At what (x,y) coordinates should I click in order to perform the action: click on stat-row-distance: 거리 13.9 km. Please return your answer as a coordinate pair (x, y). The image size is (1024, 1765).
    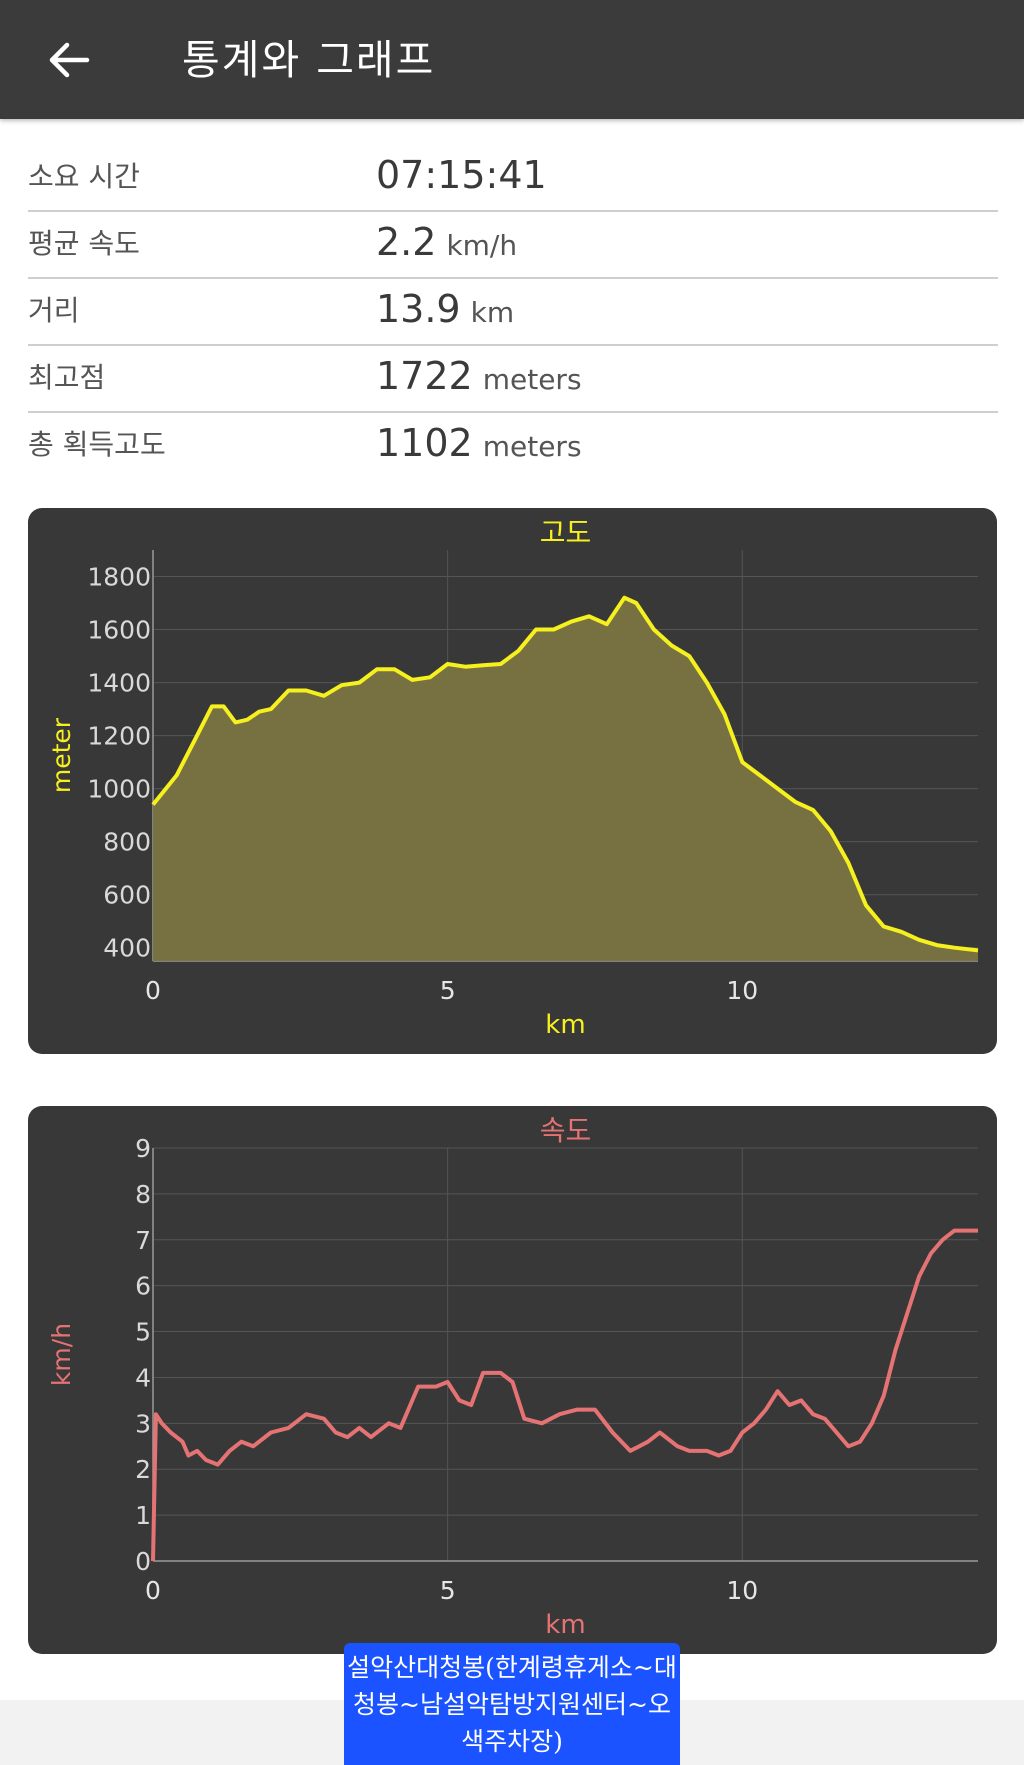
    Looking at the image, I should click on (513, 312).